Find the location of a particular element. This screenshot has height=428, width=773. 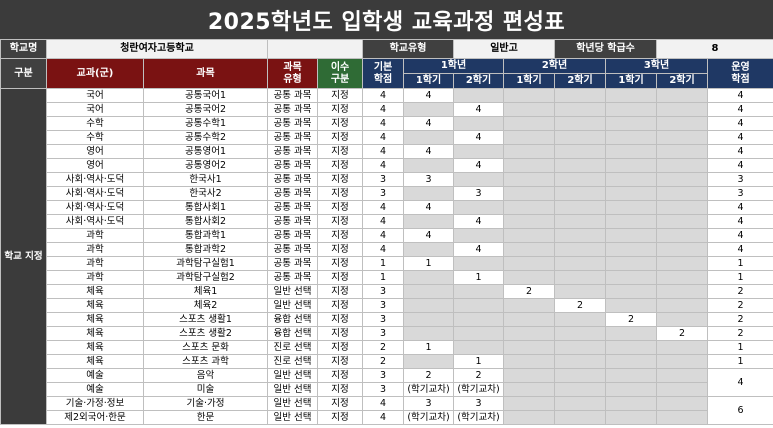

subject-cell: 한국사2 is located at coordinates (205, 193).